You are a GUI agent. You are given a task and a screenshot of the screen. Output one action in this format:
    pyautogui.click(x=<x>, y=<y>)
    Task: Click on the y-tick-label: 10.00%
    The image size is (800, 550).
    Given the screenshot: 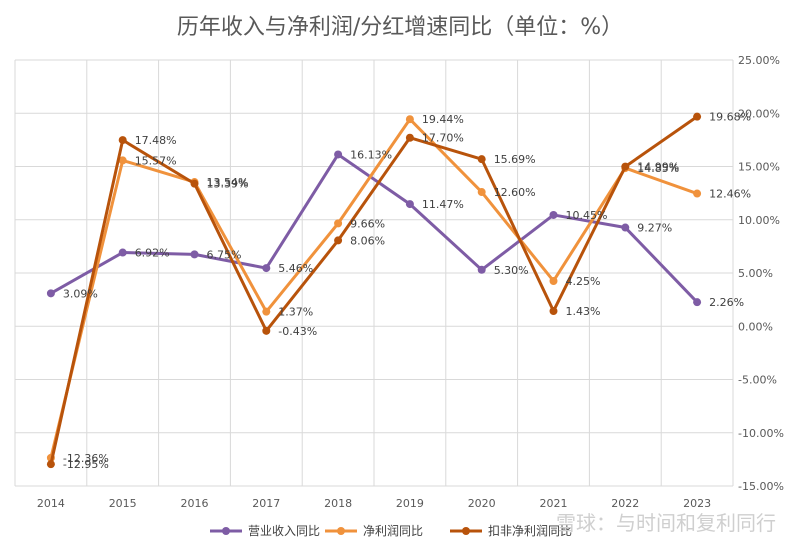 What is the action you would take?
    pyautogui.click(x=759, y=220)
    